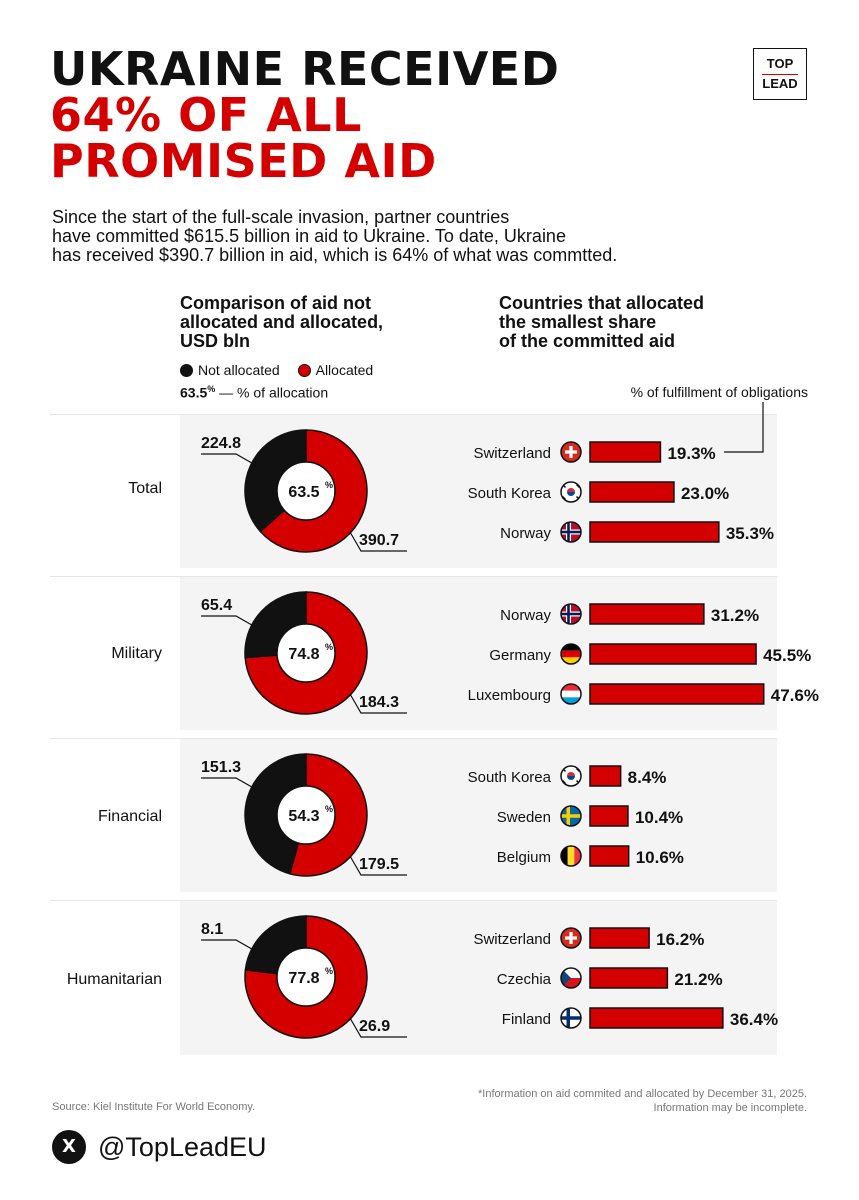 Image resolution: width=859 pixels, height=1200 pixels. Describe the element at coordinates (691, 453) in the screenshot. I see `fulfillment-value: 19.3%` at that location.